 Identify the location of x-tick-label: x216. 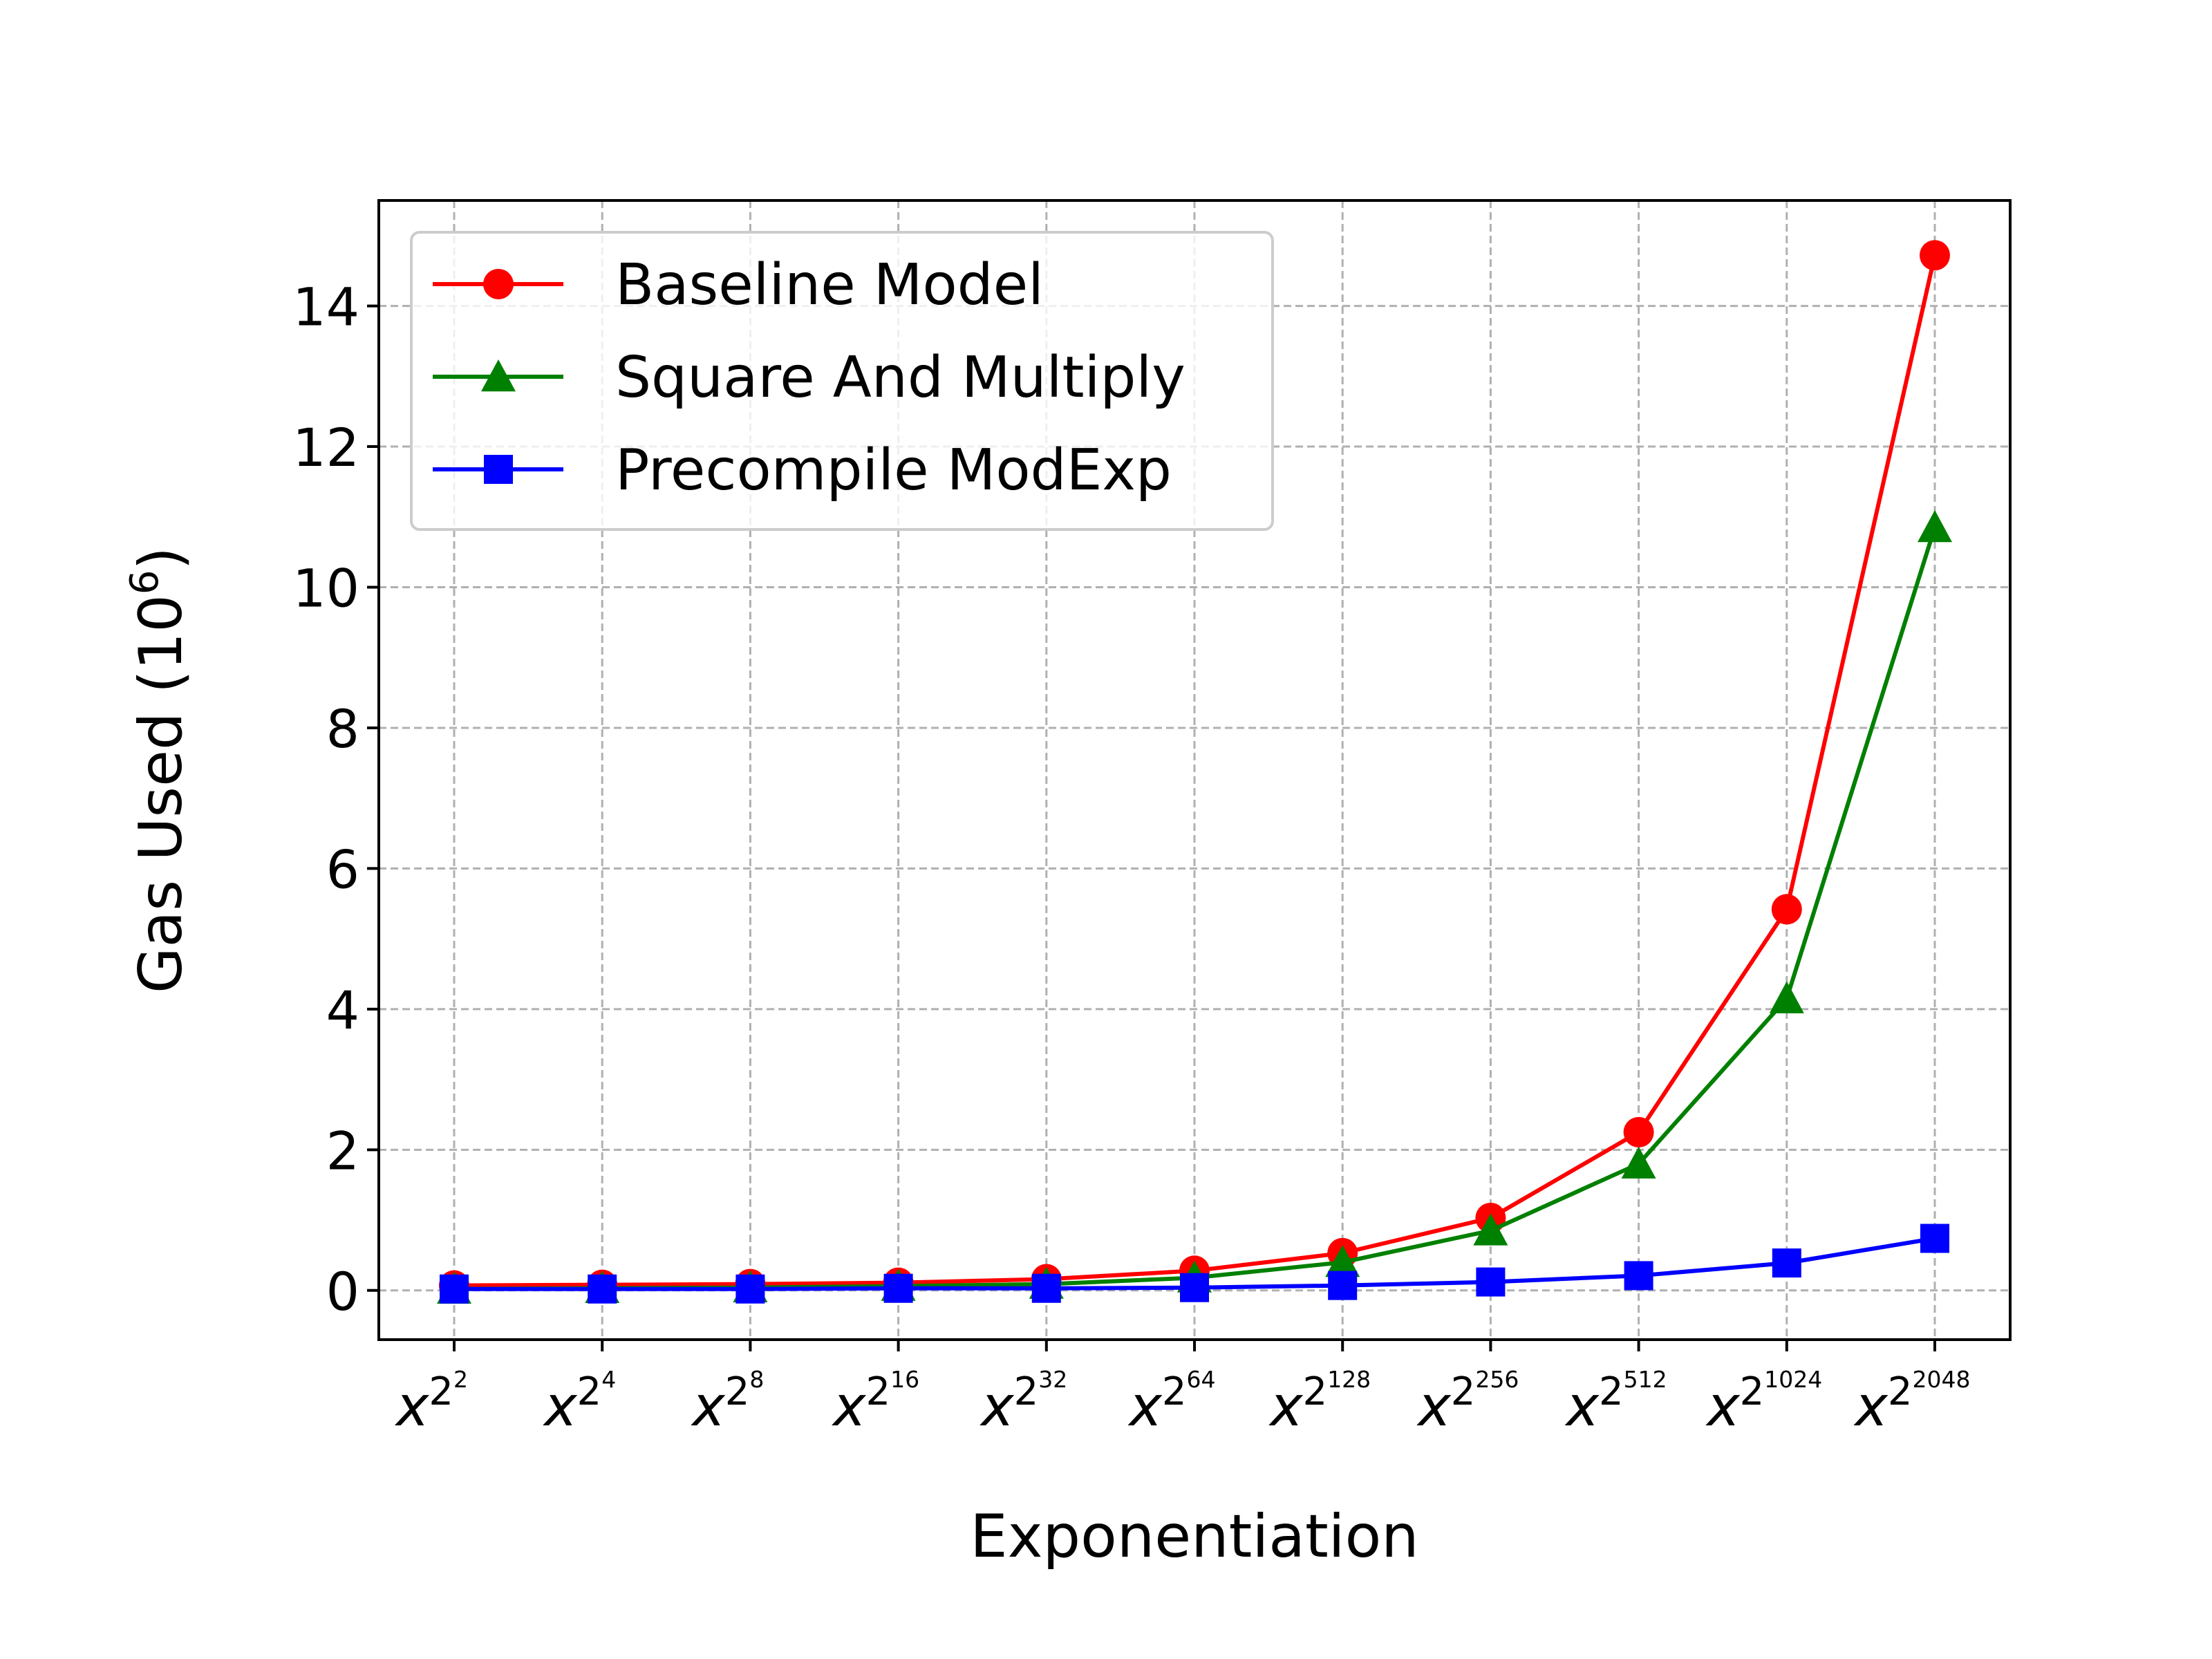
(875, 1402).